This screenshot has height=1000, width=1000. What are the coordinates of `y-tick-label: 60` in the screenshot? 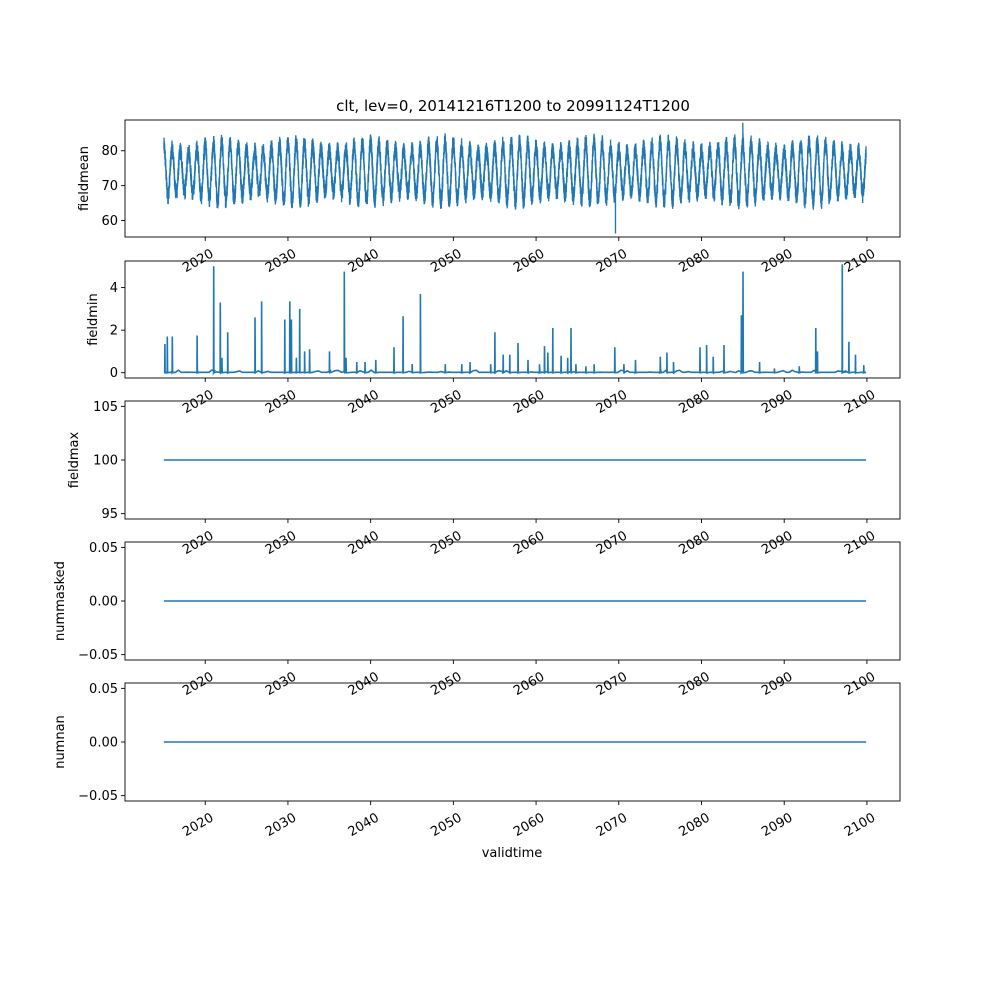 It's located at (109, 221).